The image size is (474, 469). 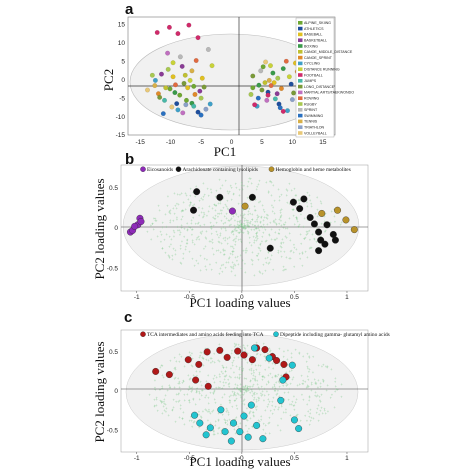 I want to click on c-x-tick-label: 1, so click(x=347, y=458).